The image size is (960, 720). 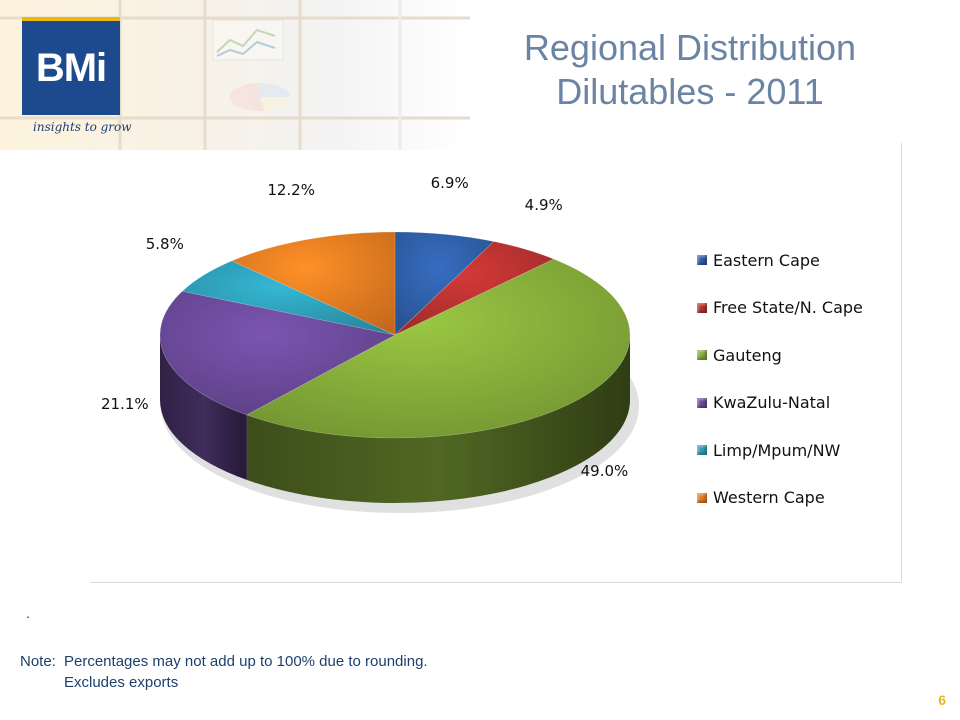 What do you see at coordinates (777, 450) in the screenshot?
I see `legend-label: Limp/Mpum/NW` at bounding box center [777, 450].